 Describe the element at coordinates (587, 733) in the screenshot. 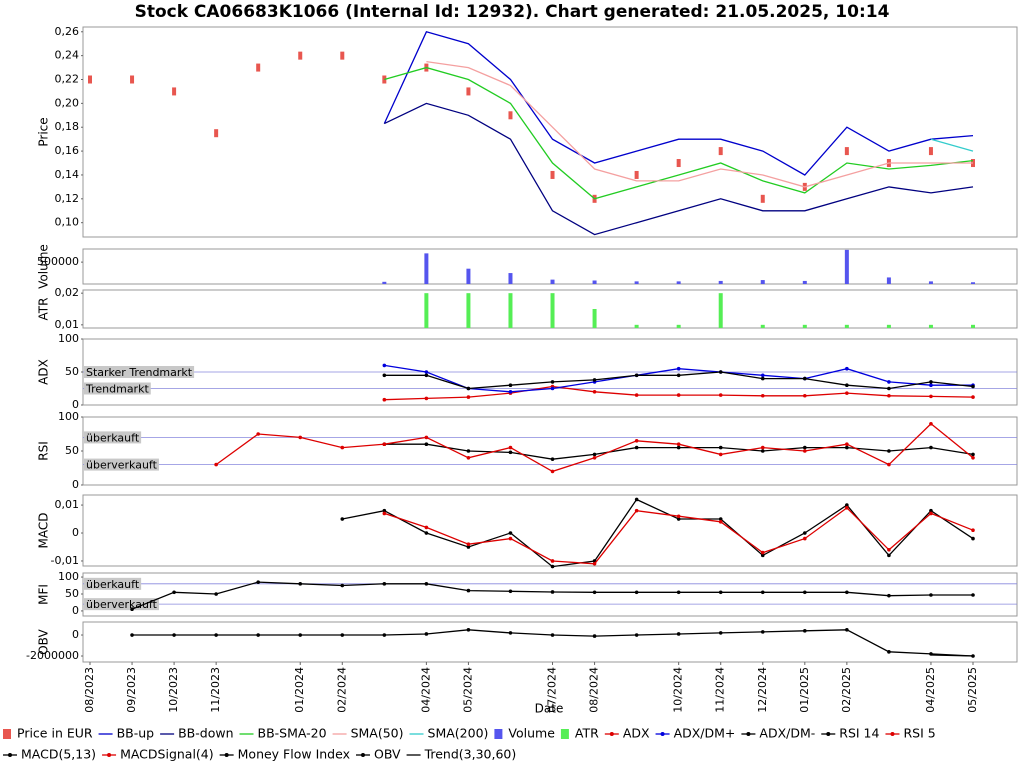

I see `legend-label: ATR` at that location.